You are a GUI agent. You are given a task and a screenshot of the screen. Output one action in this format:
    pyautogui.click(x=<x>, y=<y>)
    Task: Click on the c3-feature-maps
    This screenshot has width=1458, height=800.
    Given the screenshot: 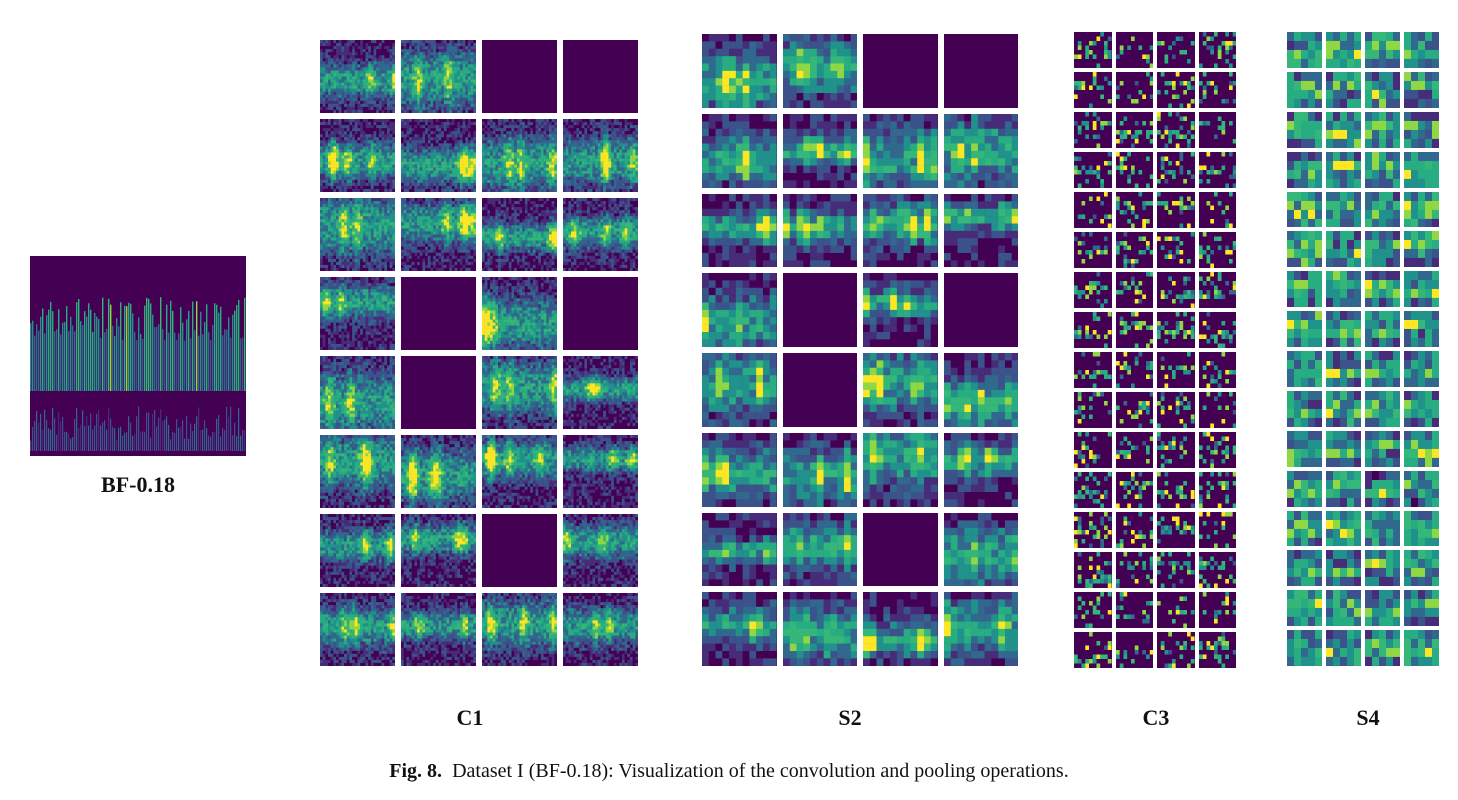 What is the action you would take?
    pyautogui.click(x=1155, y=350)
    